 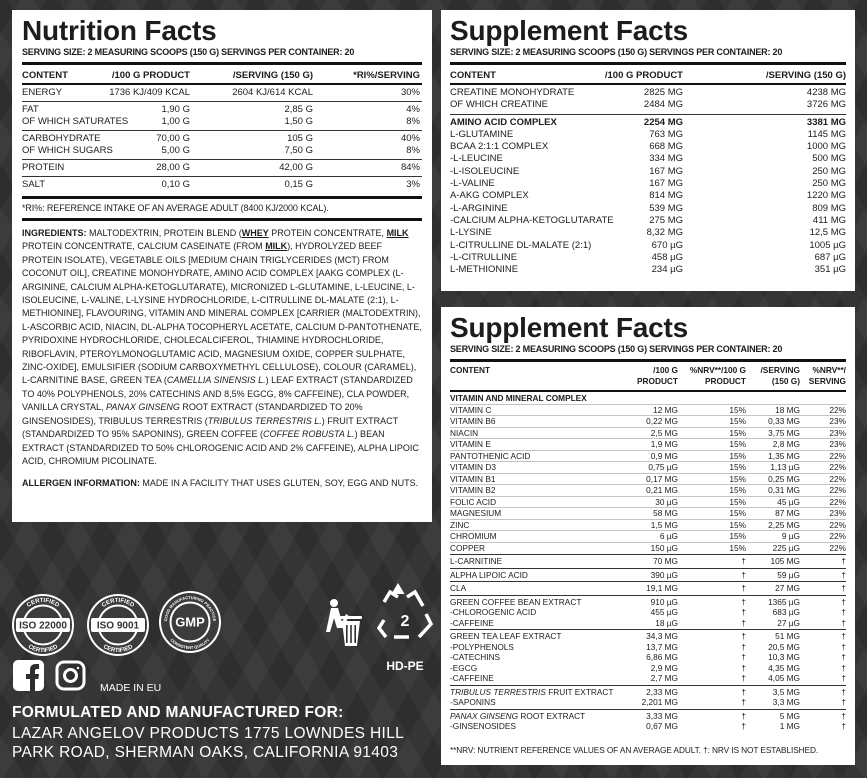 I want to click on cell: -L-CITRULLINE, so click(x=484, y=257).